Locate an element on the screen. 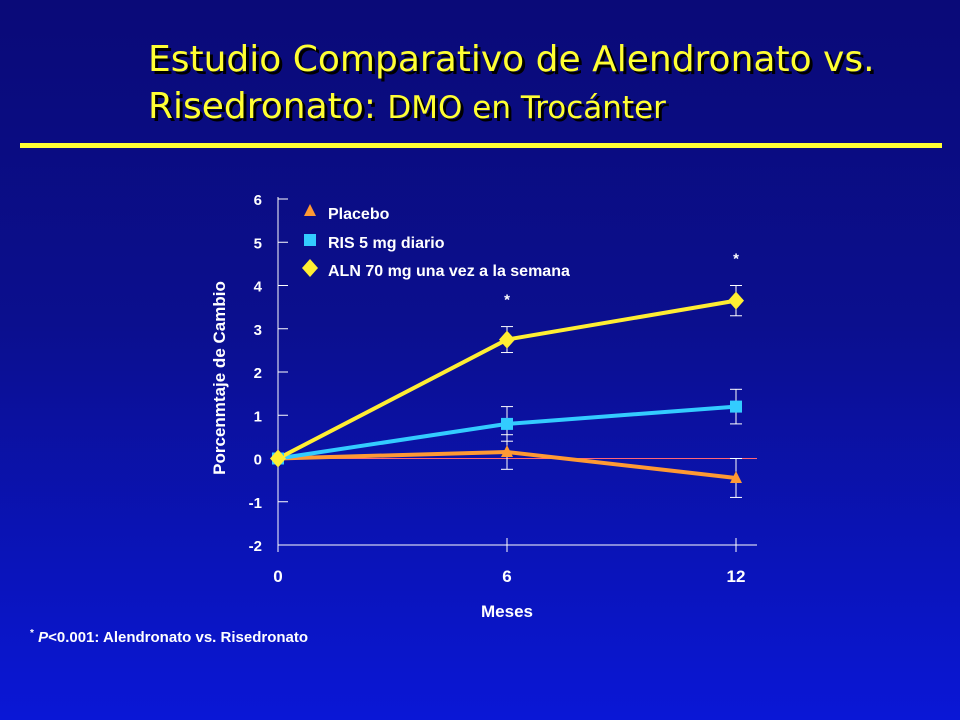 The width and height of the screenshot is (960, 720). x-tick-label: 6 is located at coordinates (506, 576).